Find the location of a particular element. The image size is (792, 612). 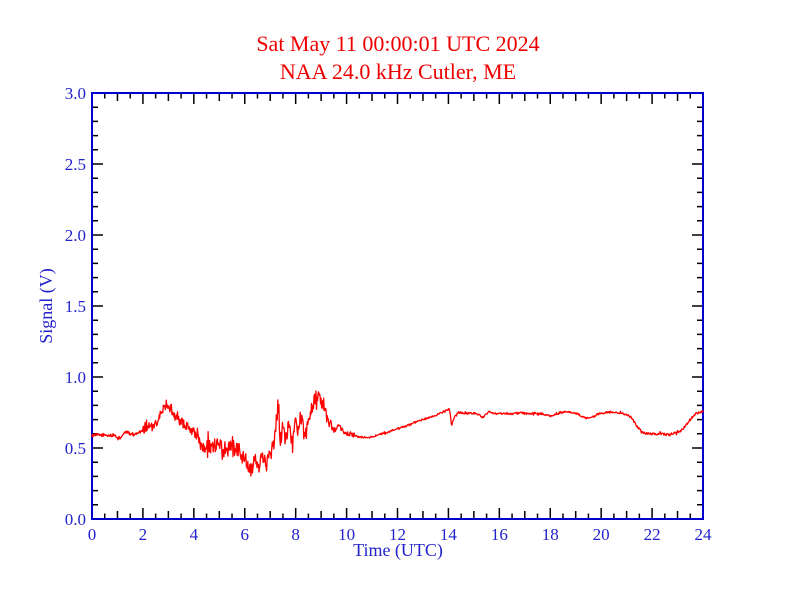

x-tick-label: 8 is located at coordinates (295, 534).